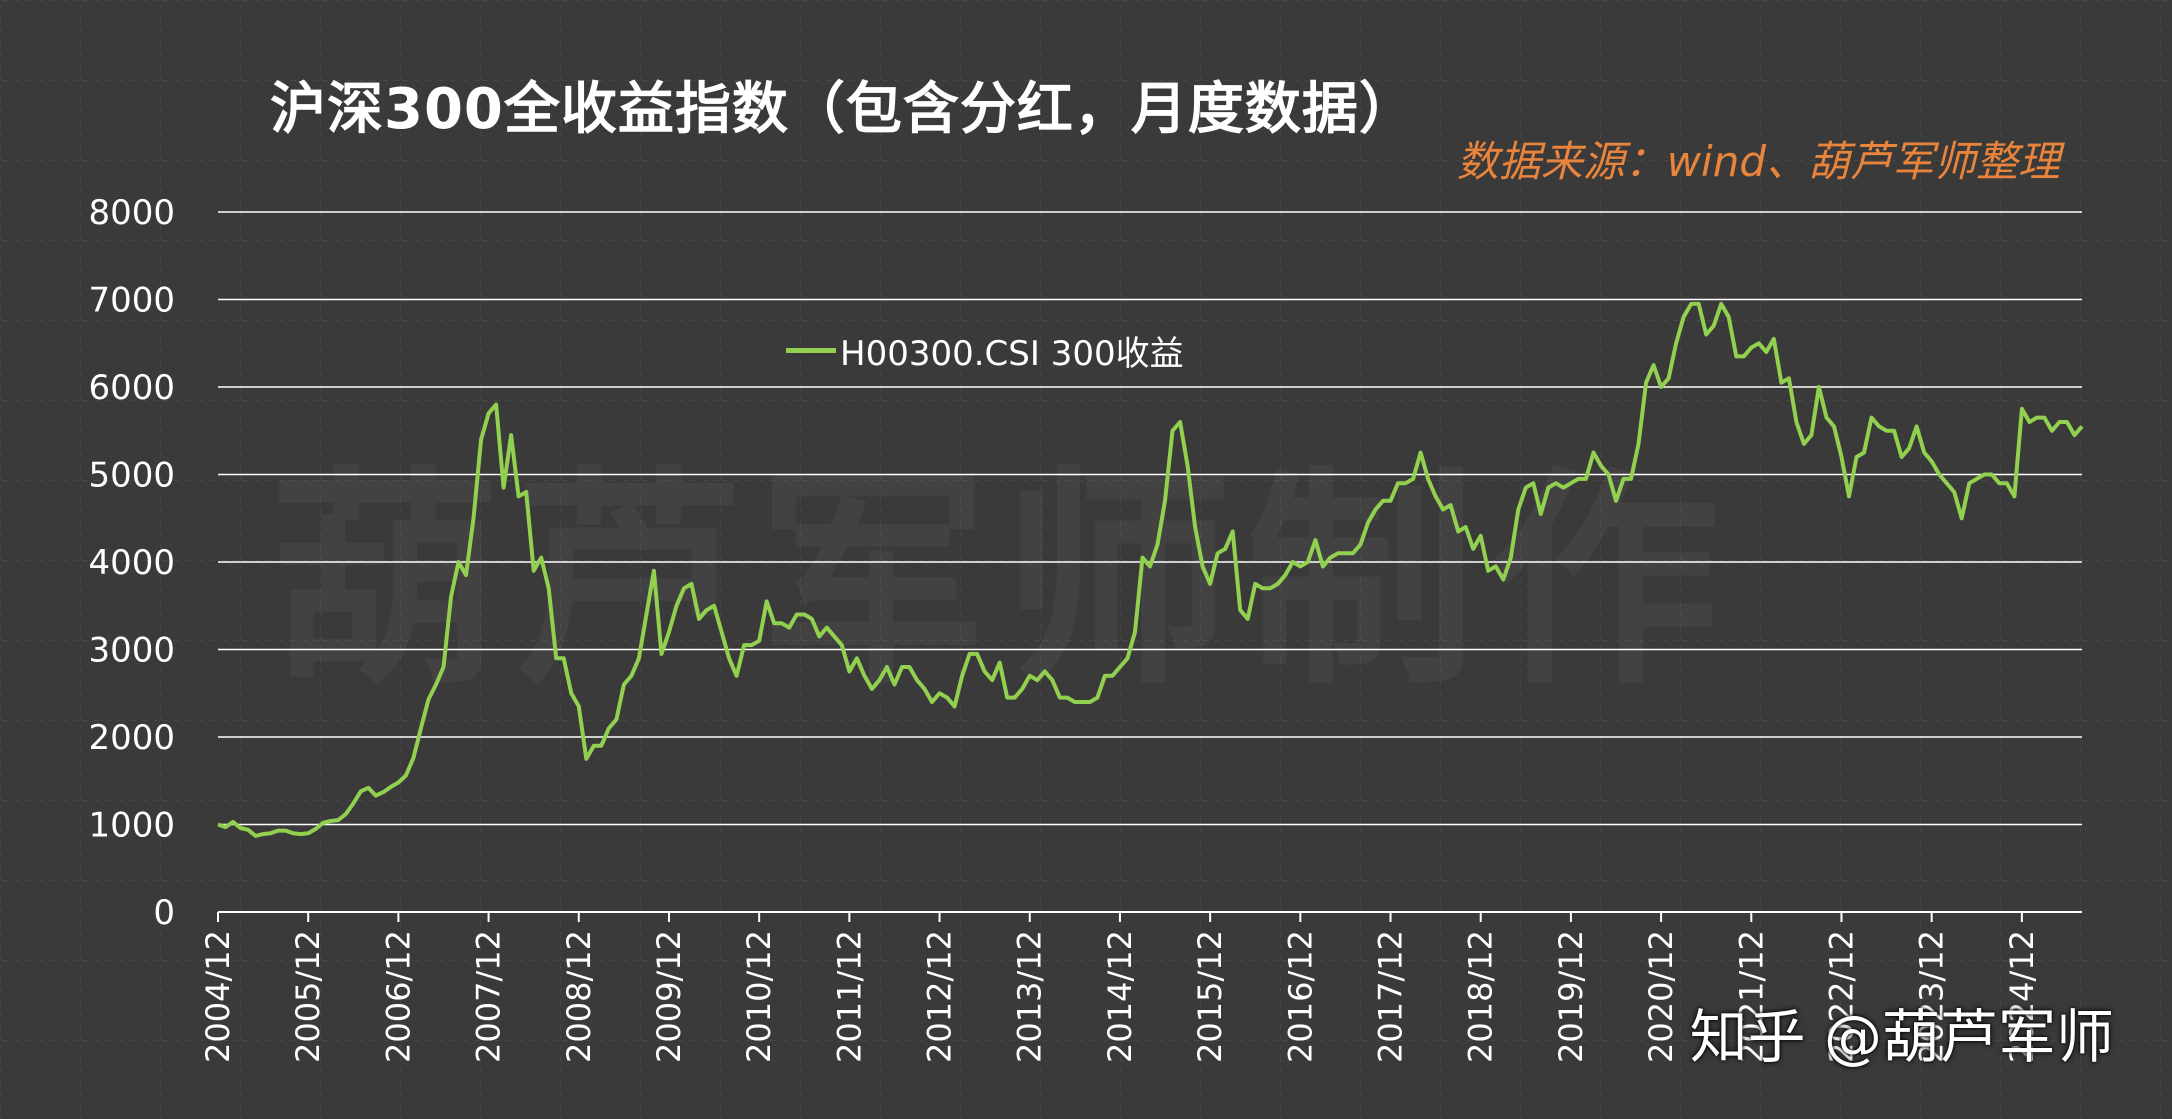  Describe the element at coordinates (1758, 161) in the screenshot. I see `data-source-note: 数据来源：wind、葫芦军师整理` at that location.